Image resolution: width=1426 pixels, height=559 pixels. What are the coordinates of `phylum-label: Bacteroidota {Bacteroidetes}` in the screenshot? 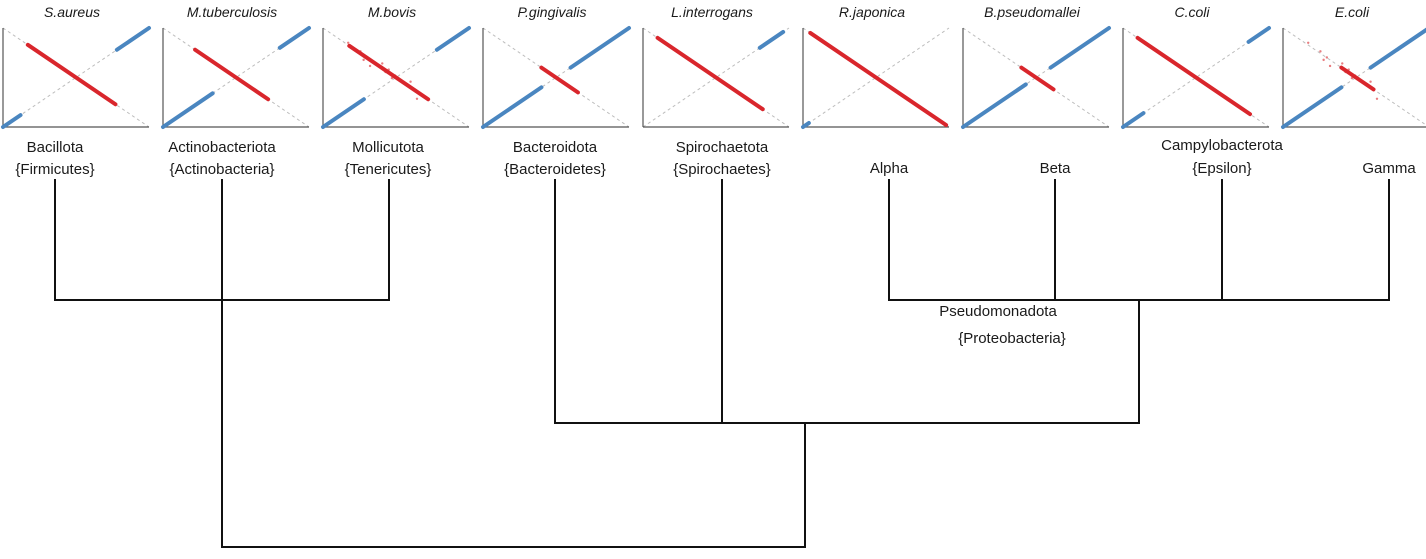 It's located at (555, 159).